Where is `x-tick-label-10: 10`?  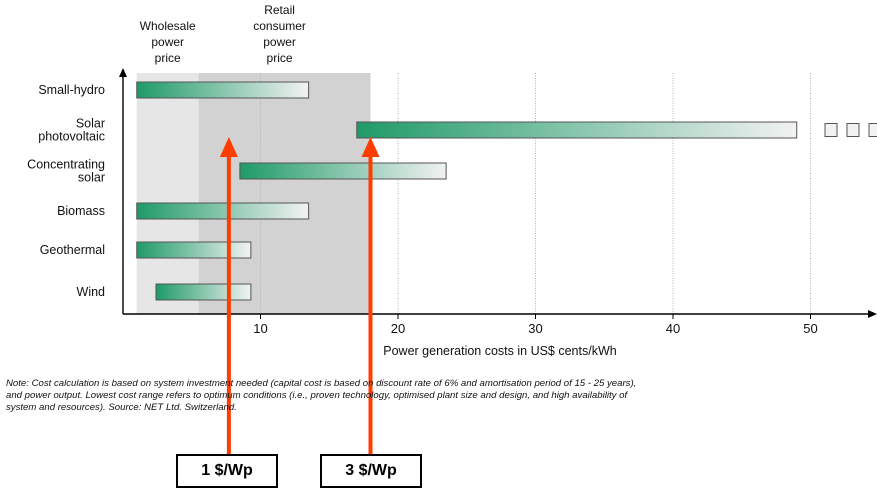
x-tick-label-10: 10 is located at coordinates (260, 328).